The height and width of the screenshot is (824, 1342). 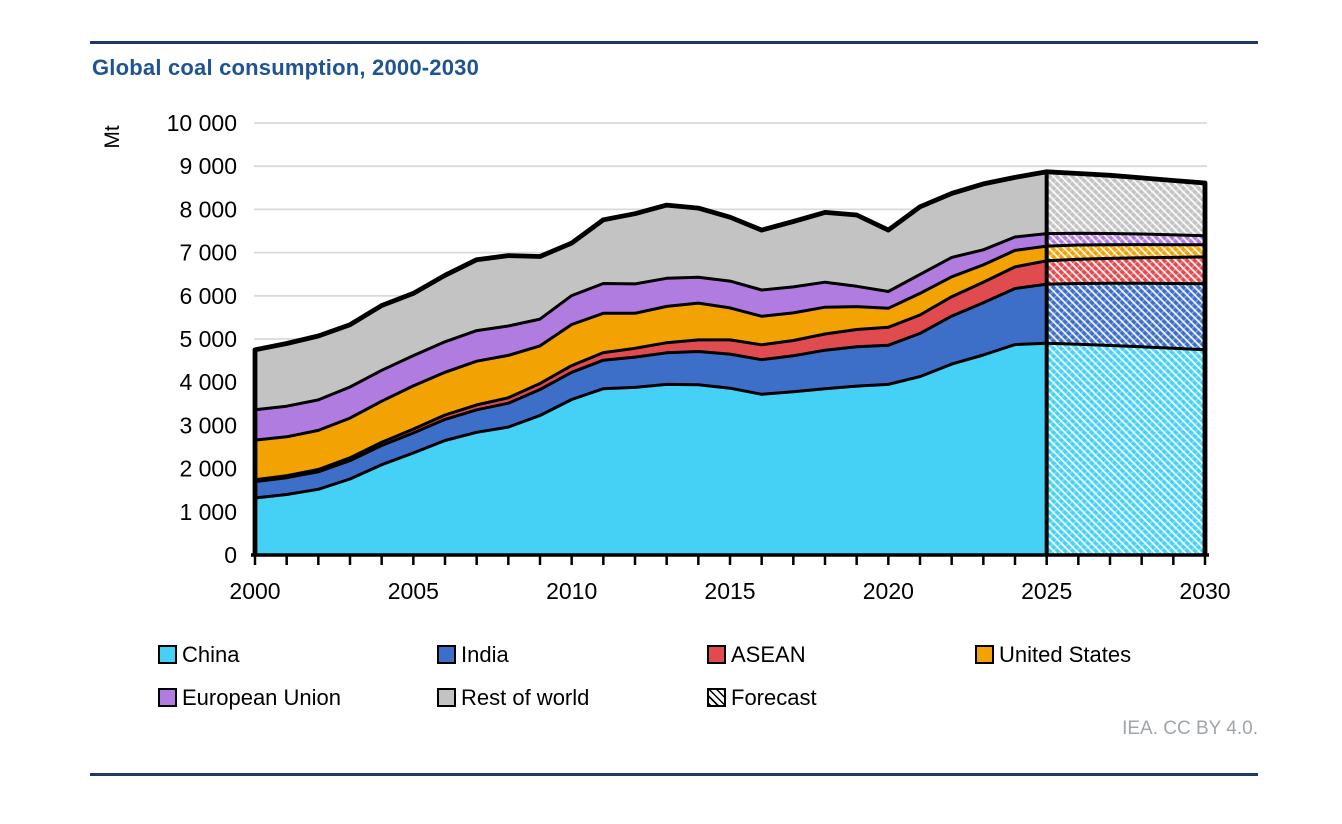 What do you see at coordinates (413, 591) in the screenshot?
I see `x-tick-label: 2005` at bounding box center [413, 591].